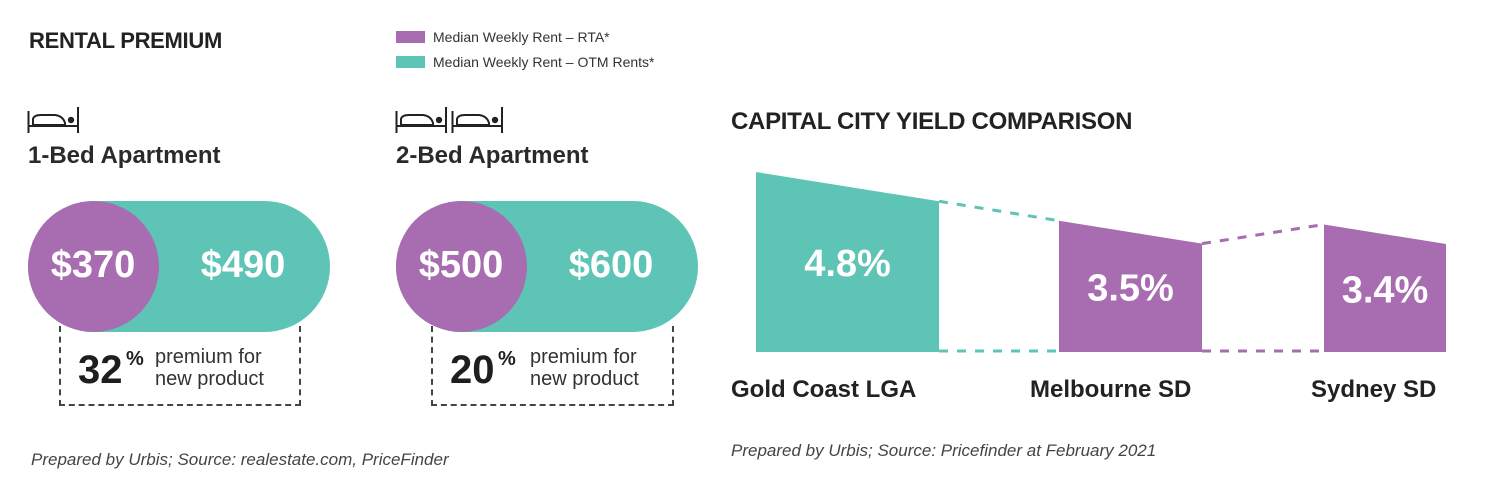  What do you see at coordinates (208, 357) in the screenshot?
I see `premium-text-line1-1bed: premium for` at bounding box center [208, 357].